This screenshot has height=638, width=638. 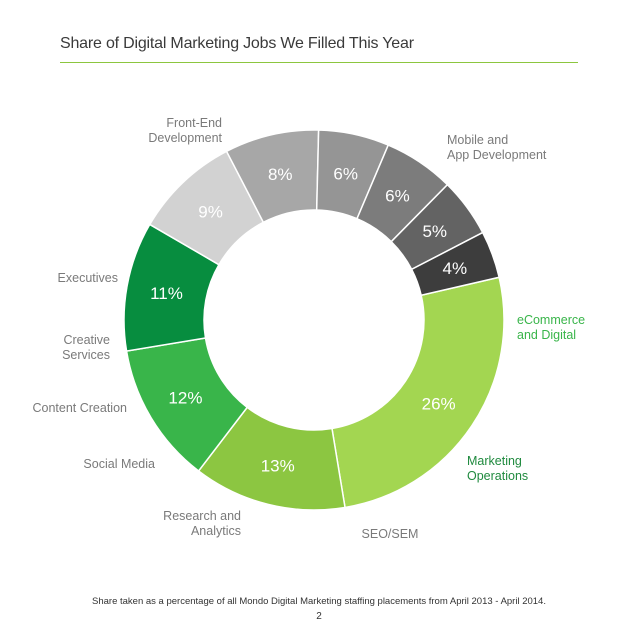 What do you see at coordinates (439, 403) in the screenshot?
I see `slice-value-label: 26%` at bounding box center [439, 403].